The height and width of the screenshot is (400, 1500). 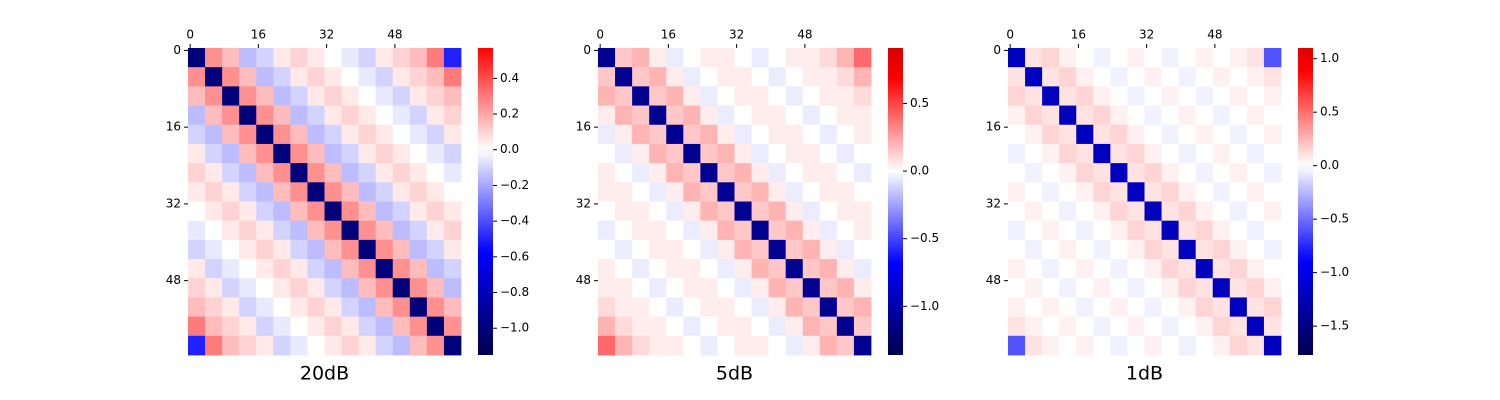 What do you see at coordinates (1329, 112) in the screenshot?
I see `colorbar-tick-label: 0.5` at bounding box center [1329, 112].